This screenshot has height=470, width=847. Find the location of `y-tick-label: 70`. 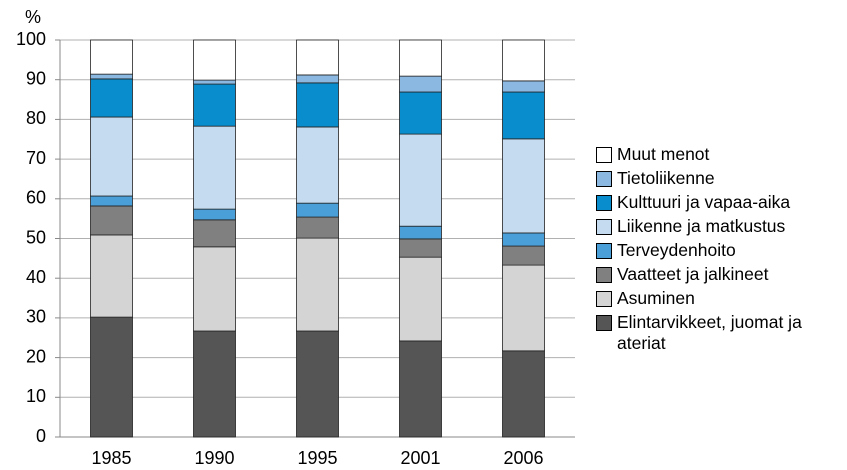

y-tick-label: 70 is located at coordinates (36, 158).